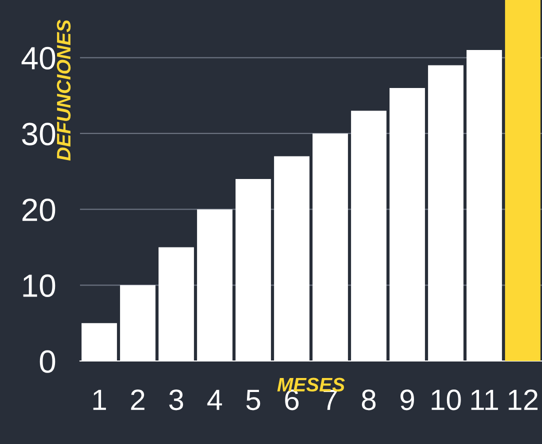 The height and width of the screenshot is (444, 542). I want to click on x-axis-title: MESES, so click(311, 385).